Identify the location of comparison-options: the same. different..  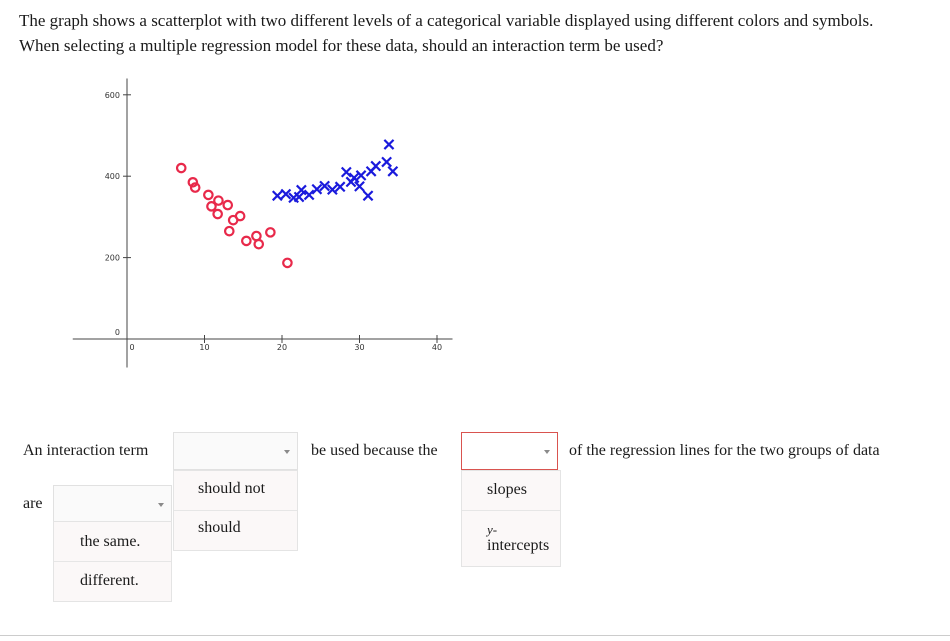
(112, 561).